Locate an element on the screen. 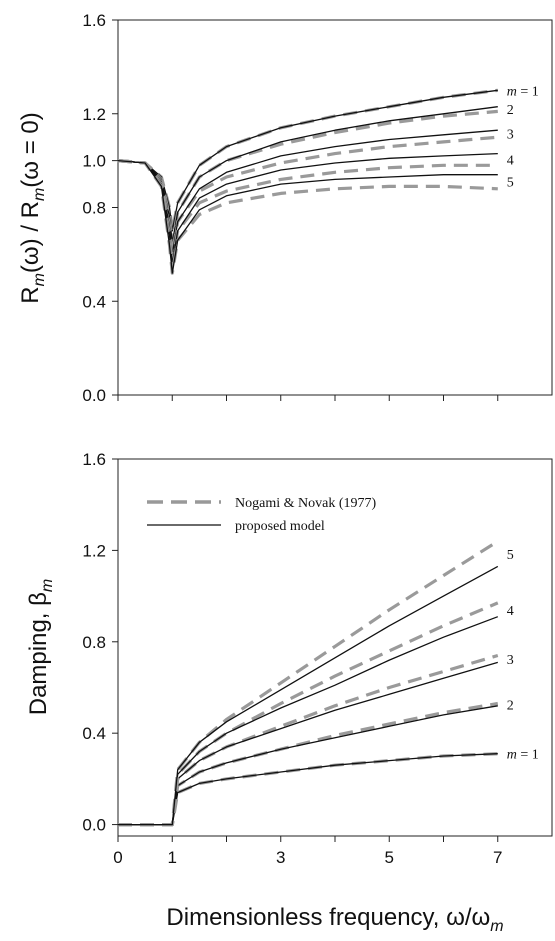 The width and height of the screenshot is (555, 941). top-curve-label-5: 5 is located at coordinates (510, 183).